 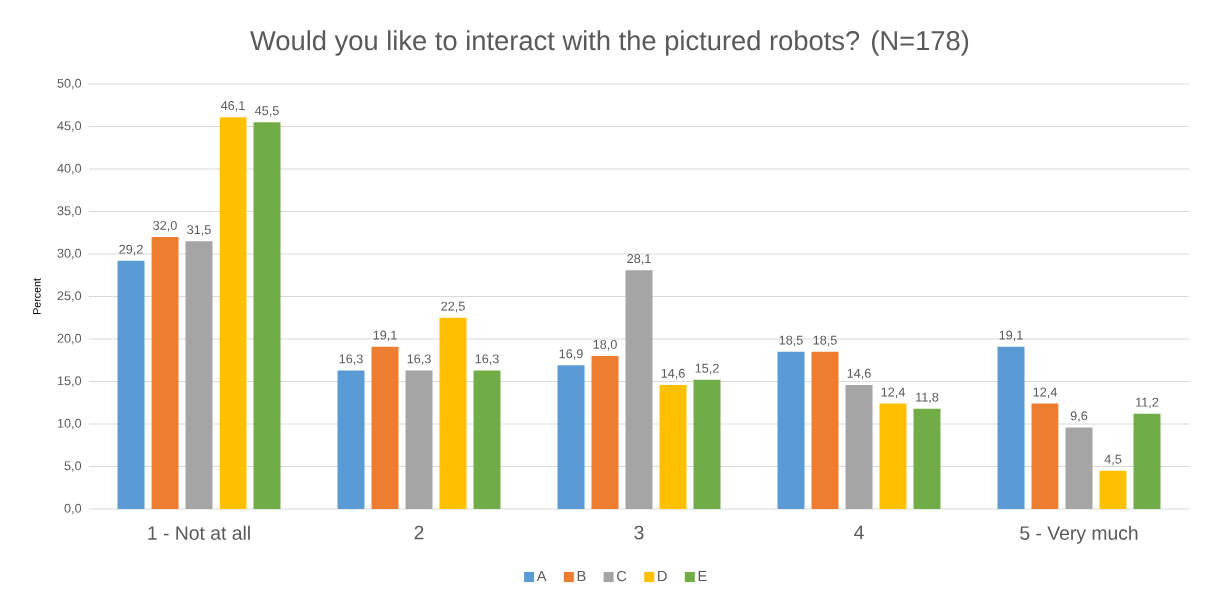 What do you see at coordinates (581, 576) in the screenshot?
I see `legend-label: B` at bounding box center [581, 576].